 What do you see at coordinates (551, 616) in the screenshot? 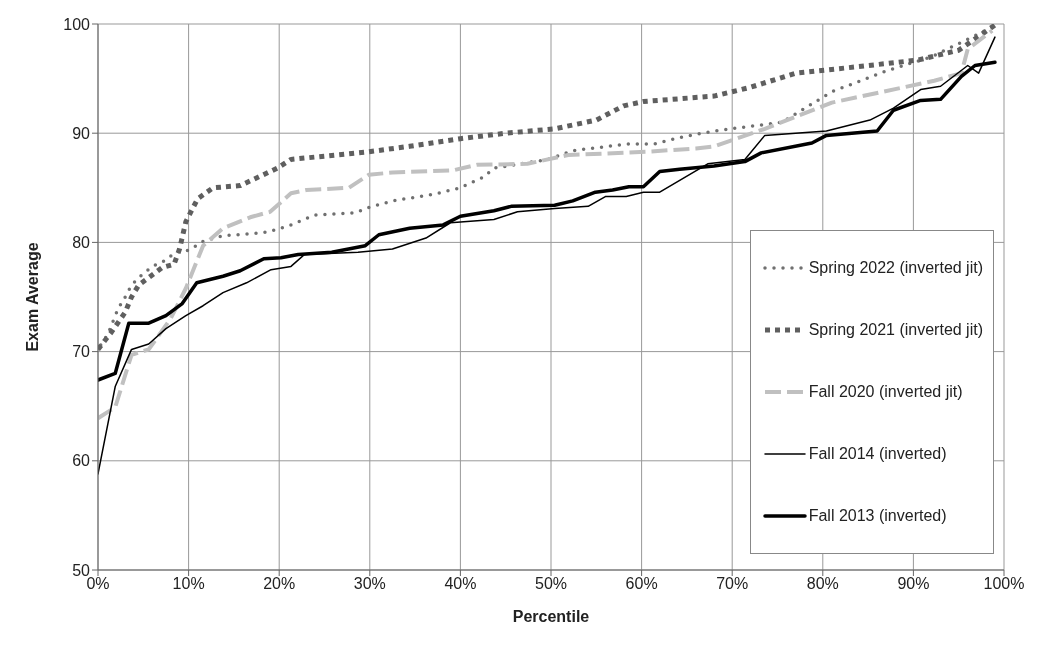
I see `x-axis-title: Percentile` at bounding box center [551, 616].